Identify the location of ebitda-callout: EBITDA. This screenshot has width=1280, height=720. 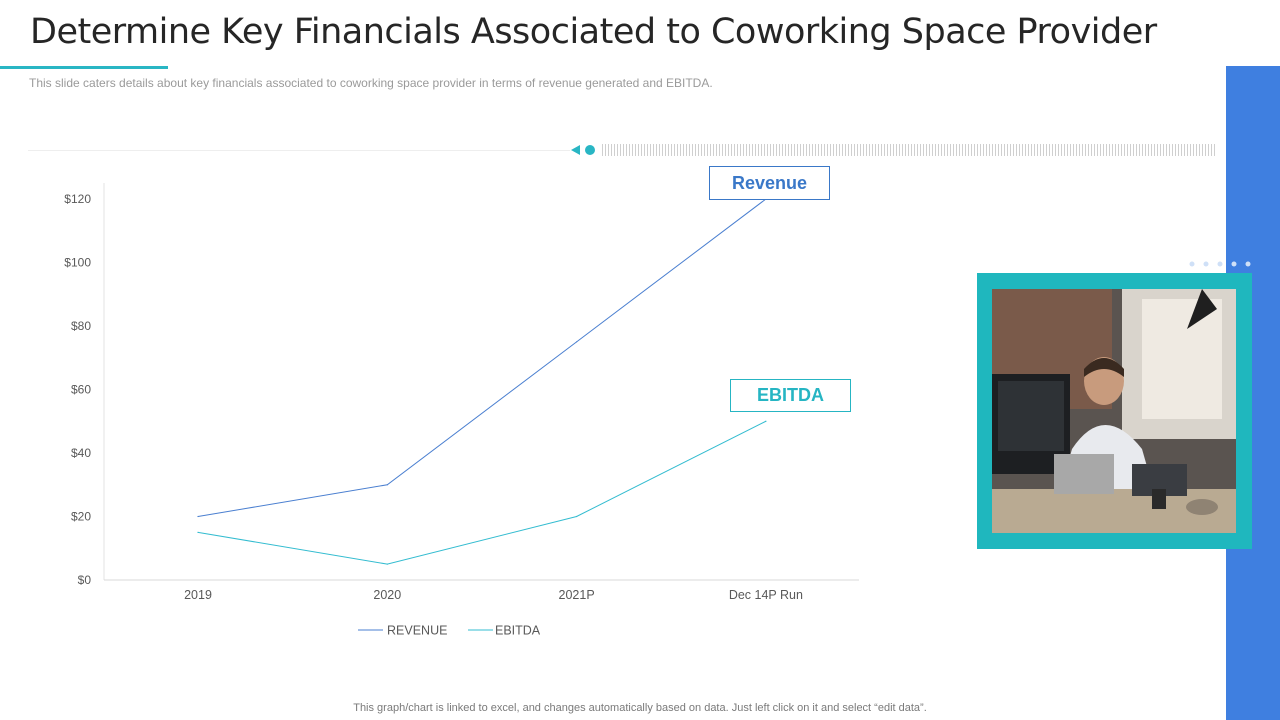
(790, 395).